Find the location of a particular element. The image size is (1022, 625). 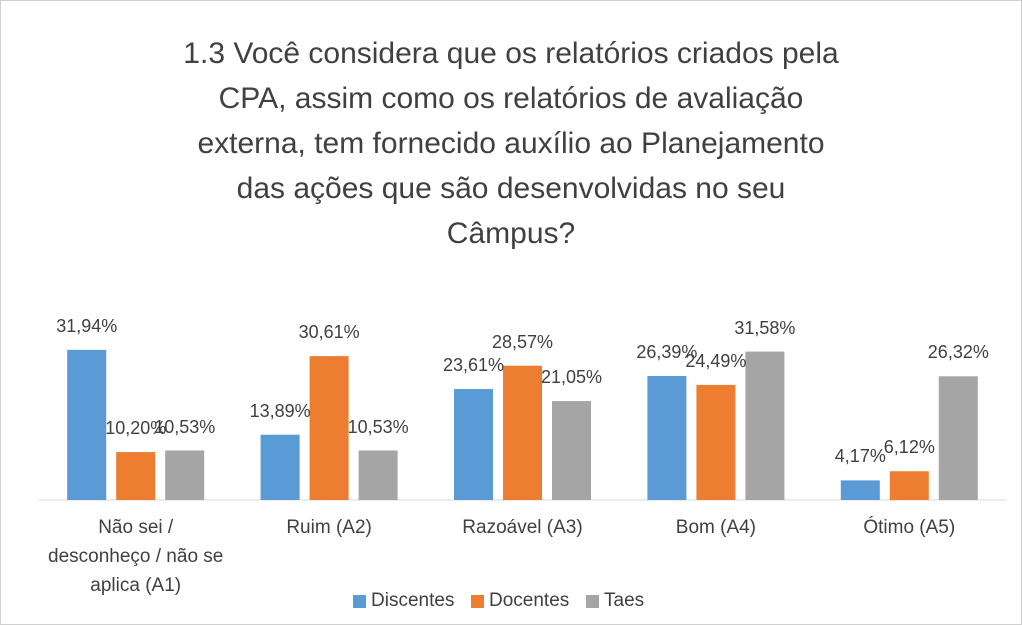

legend-label: Taes is located at coordinates (624, 600).